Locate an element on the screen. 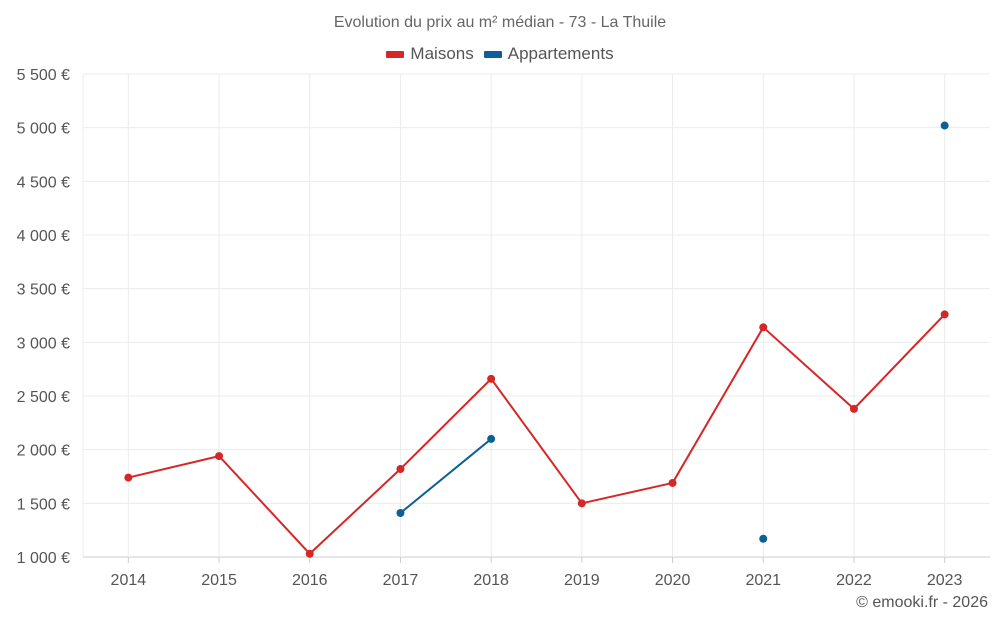  y-tick-label: 4 500 € is located at coordinates (43, 182).